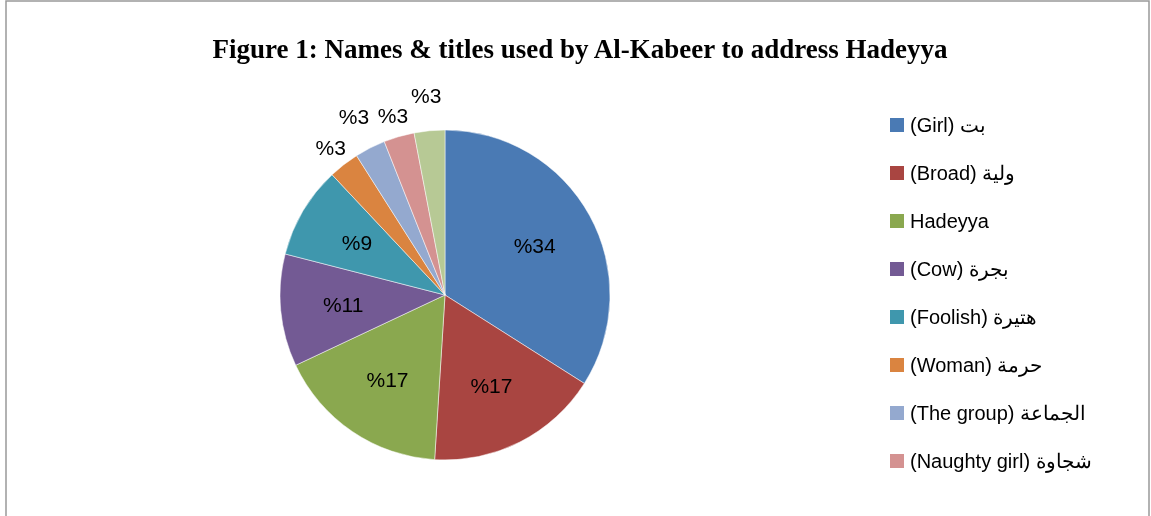  I want to click on legend-label: (Cow) بجرة, so click(959, 269).